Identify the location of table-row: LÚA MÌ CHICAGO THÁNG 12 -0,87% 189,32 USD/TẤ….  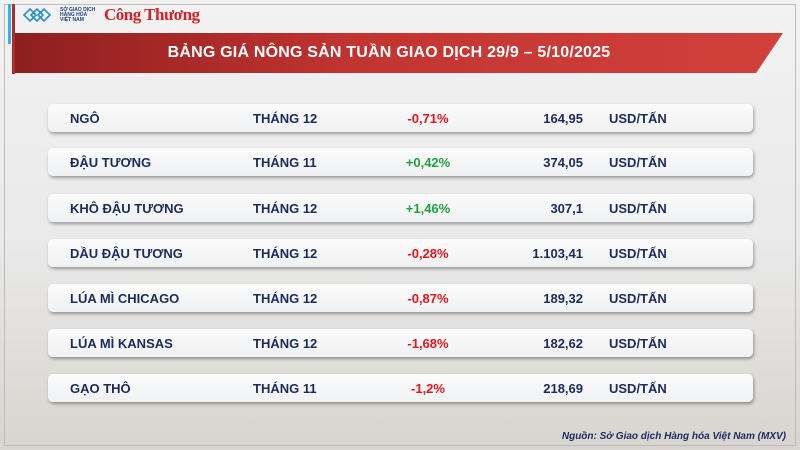
(400, 298).